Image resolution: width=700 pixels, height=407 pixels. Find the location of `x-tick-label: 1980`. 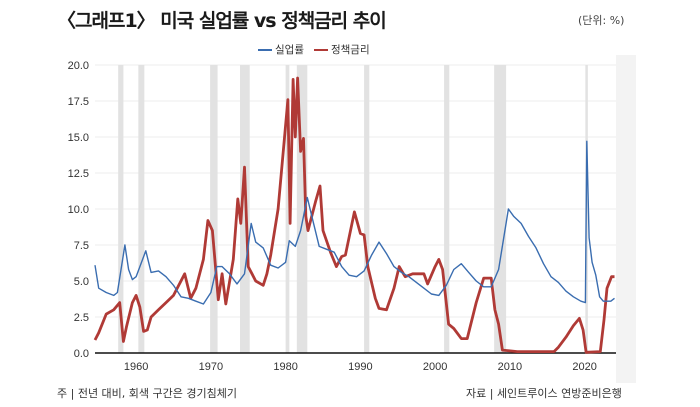

x-tick-label: 1980 is located at coordinates (285, 367).